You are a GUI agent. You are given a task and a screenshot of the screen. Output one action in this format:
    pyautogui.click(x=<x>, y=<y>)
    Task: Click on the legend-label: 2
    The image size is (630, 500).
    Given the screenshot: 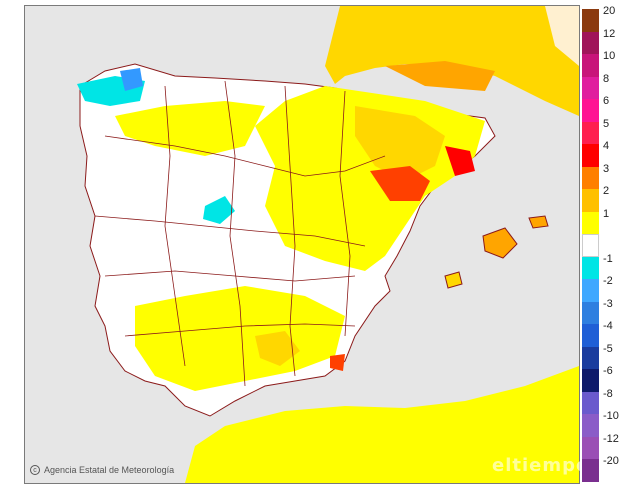 What is the action you would take?
    pyautogui.click(x=606, y=191)
    